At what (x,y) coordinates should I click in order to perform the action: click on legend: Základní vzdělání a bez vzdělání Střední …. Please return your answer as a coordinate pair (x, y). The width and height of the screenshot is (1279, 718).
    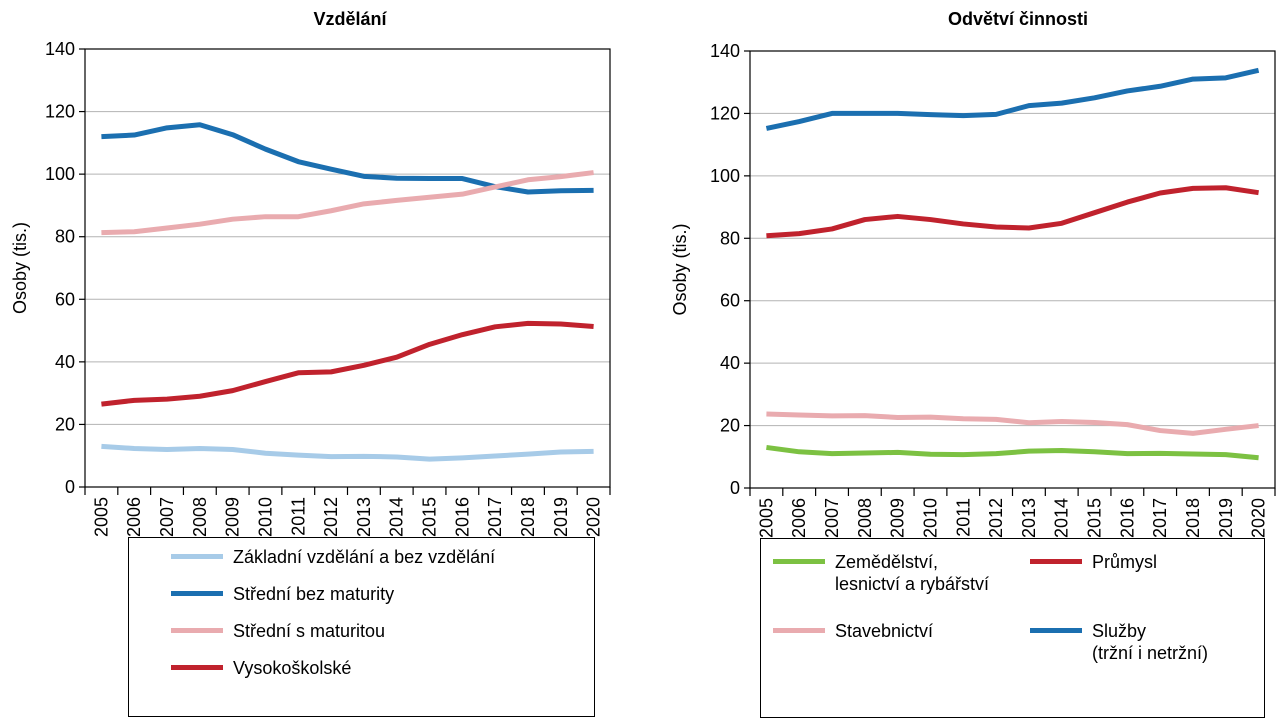
    Looking at the image, I should click on (361, 627).